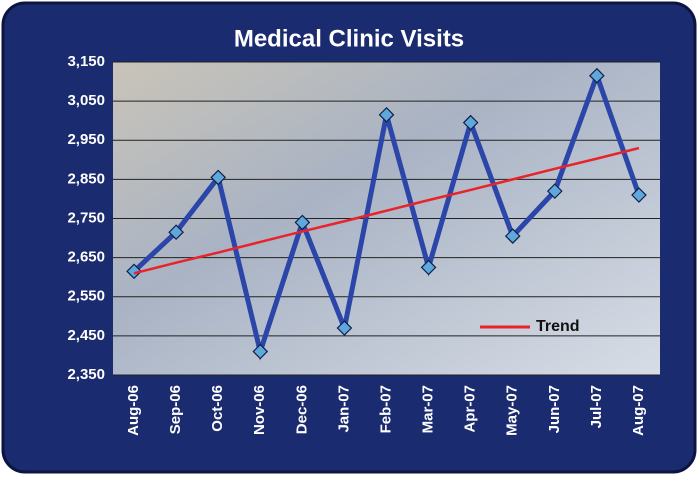 The height and width of the screenshot is (480, 698). Describe the element at coordinates (428, 409) in the screenshot. I see `x-tick-label: Mar-07` at that location.